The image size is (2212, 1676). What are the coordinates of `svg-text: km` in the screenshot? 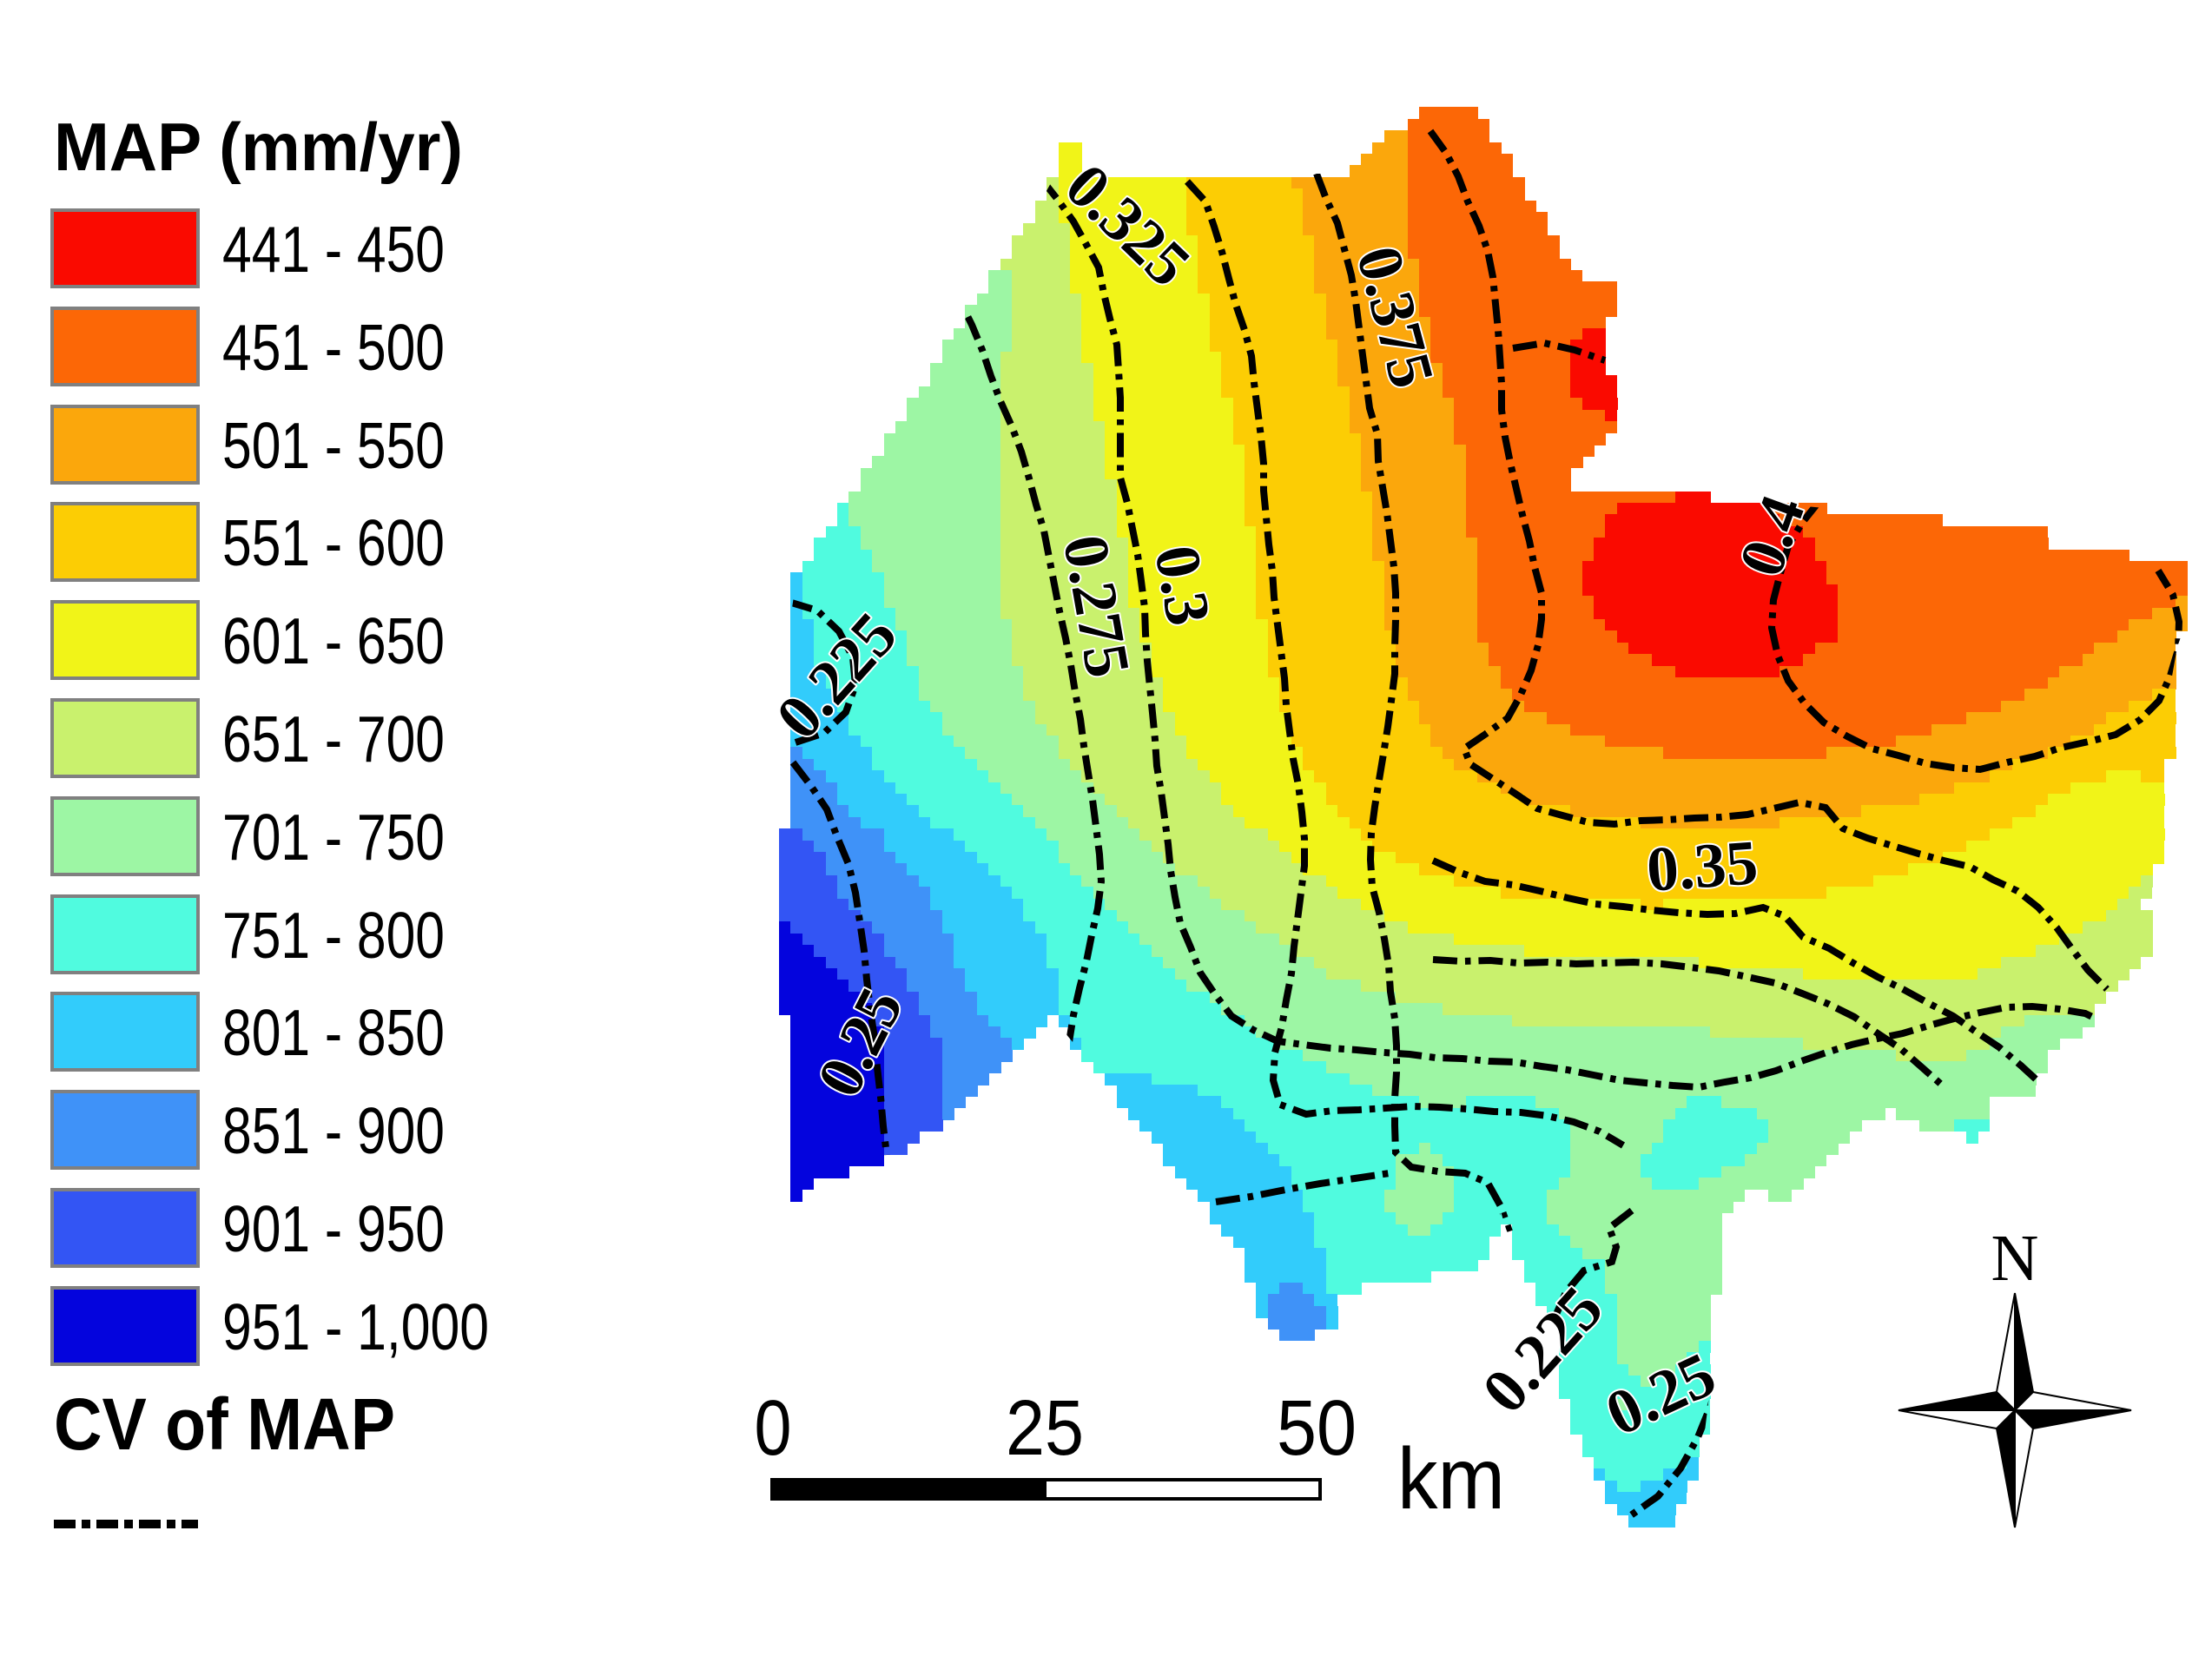 It's located at (1451, 1479).